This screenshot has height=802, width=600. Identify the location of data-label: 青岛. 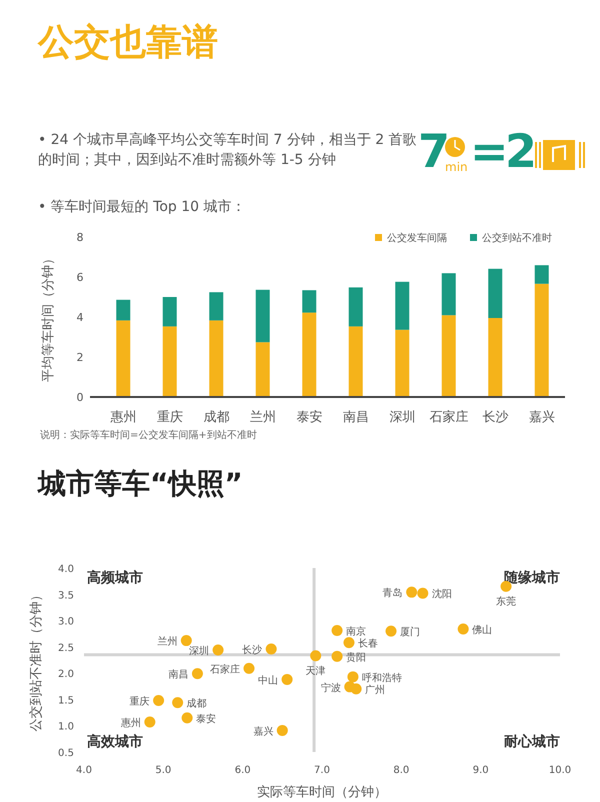
(392, 593).